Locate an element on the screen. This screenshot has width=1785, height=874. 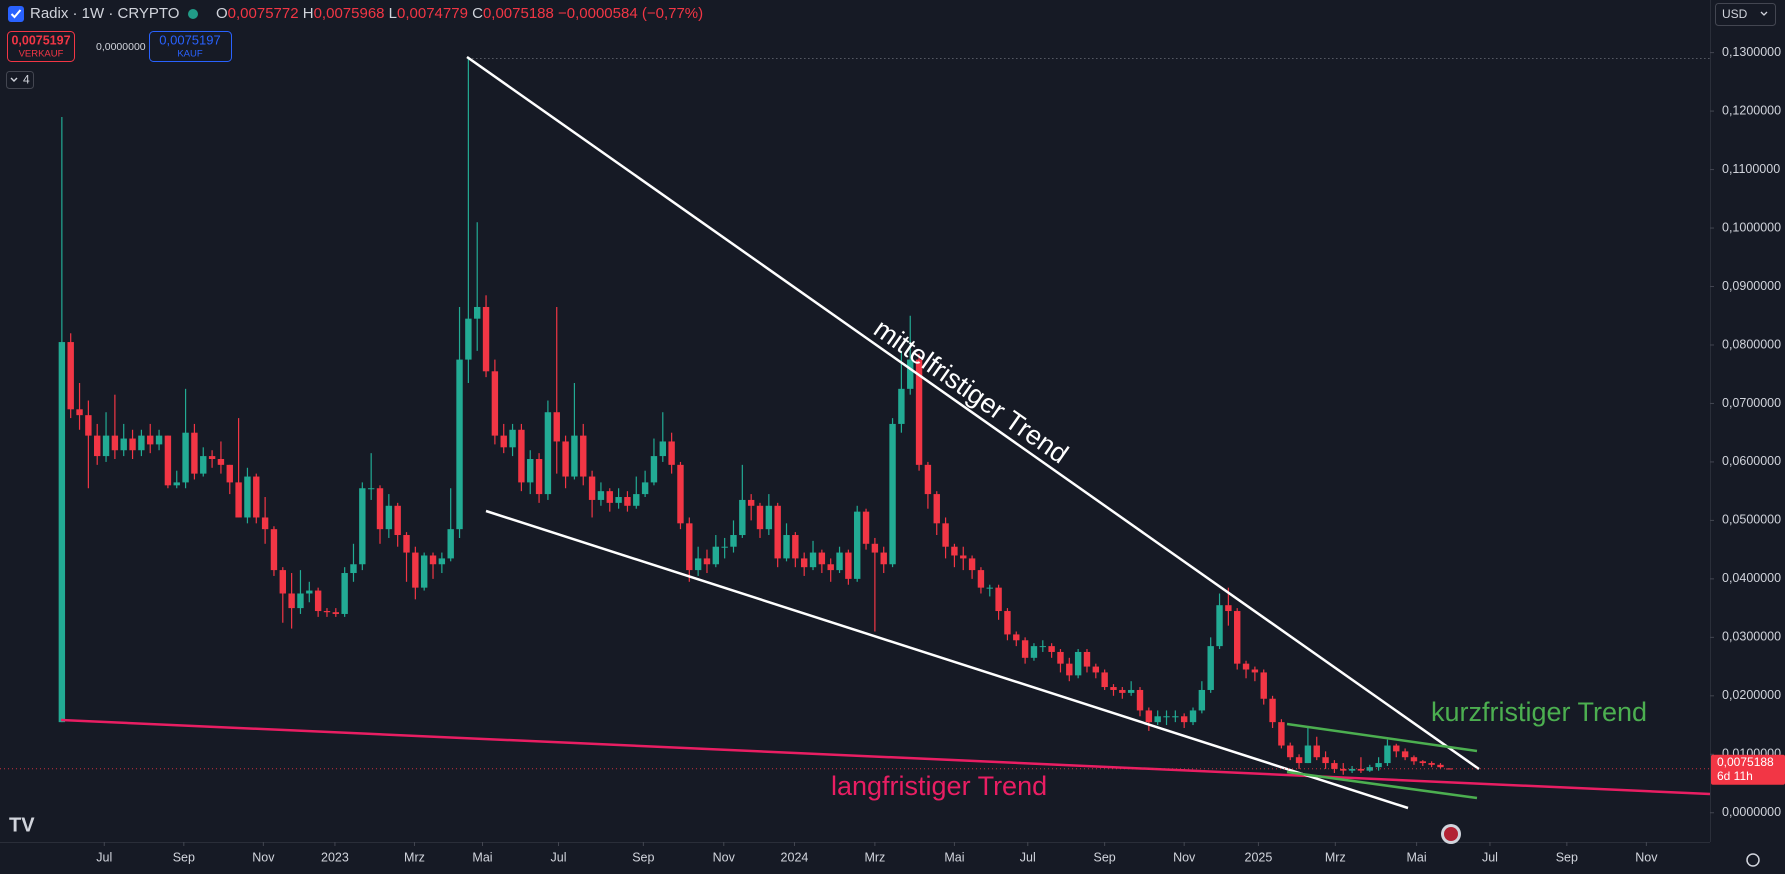
y-tick-label: 0,0500000 is located at coordinates (1751, 520).